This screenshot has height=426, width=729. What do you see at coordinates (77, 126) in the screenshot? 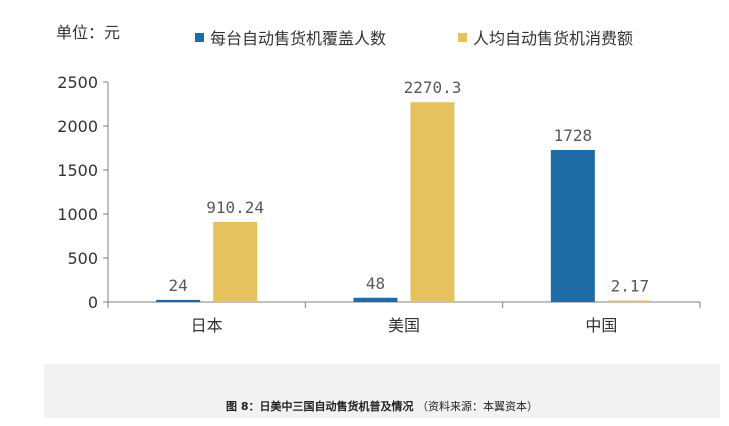
I see `y-tick-label: 2000` at bounding box center [77, 126].